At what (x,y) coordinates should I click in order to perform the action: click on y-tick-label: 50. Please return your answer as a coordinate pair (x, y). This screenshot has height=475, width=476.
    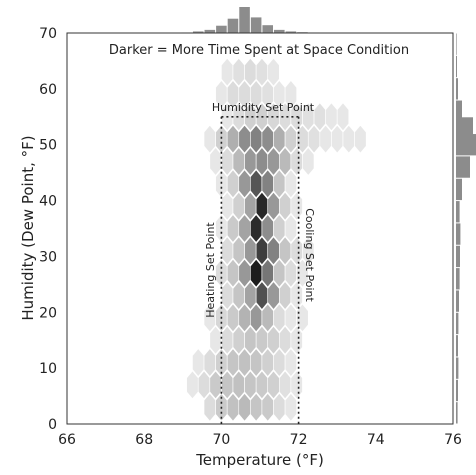
    Looking at the image, I should click on (48, 146).